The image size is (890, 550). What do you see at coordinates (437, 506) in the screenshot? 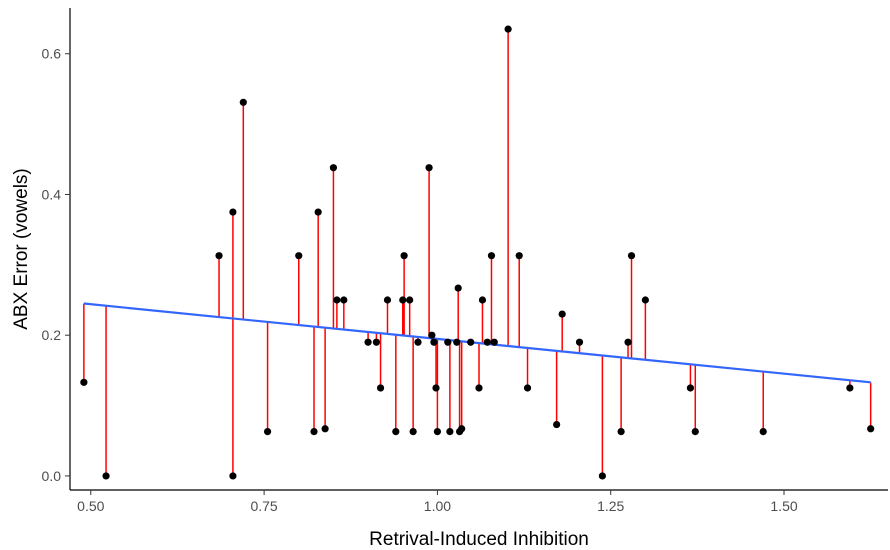
I see `x-tick-label: 1.00` at bounding box center [437, 506].